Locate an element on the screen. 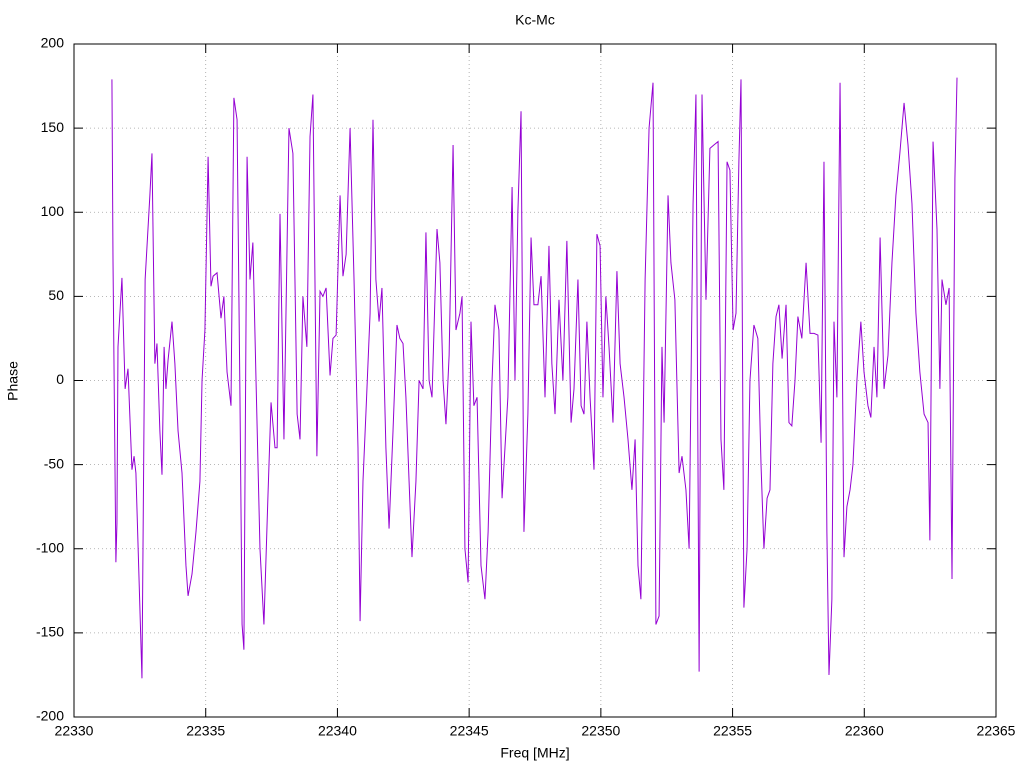 The width and height of the screenshot is (1024, 773). y-tick-label: -50 is located at coordinates (54, 463).